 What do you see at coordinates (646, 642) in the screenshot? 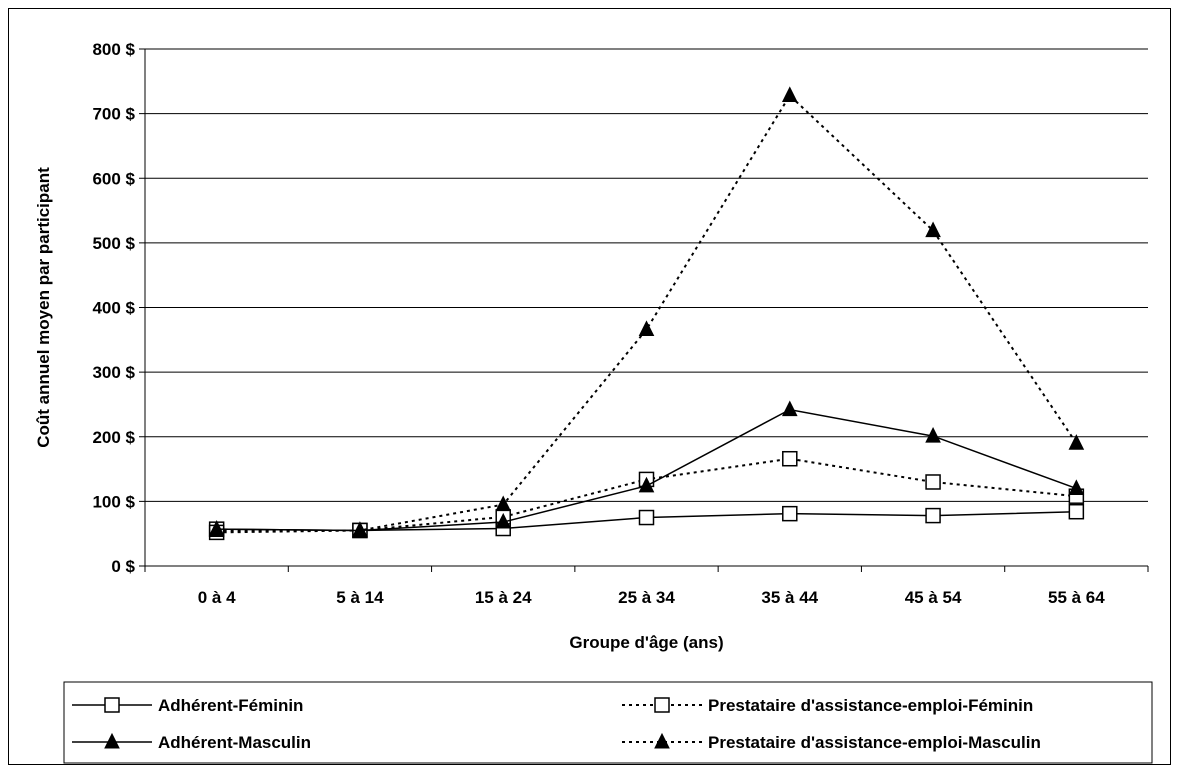
I see `x-axis-title: Groupe d'âge (ans)` at bounding box center [646, 642].